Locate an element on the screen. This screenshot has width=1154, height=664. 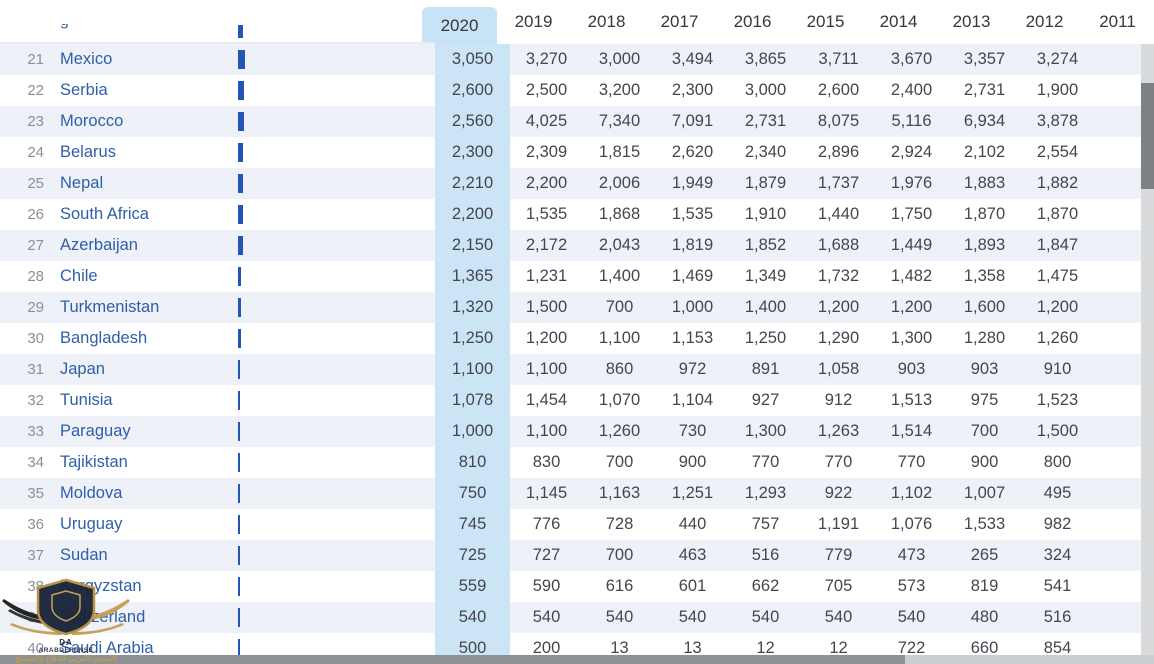
country-link: Turkmenistan is located at coordinates (110, 307).